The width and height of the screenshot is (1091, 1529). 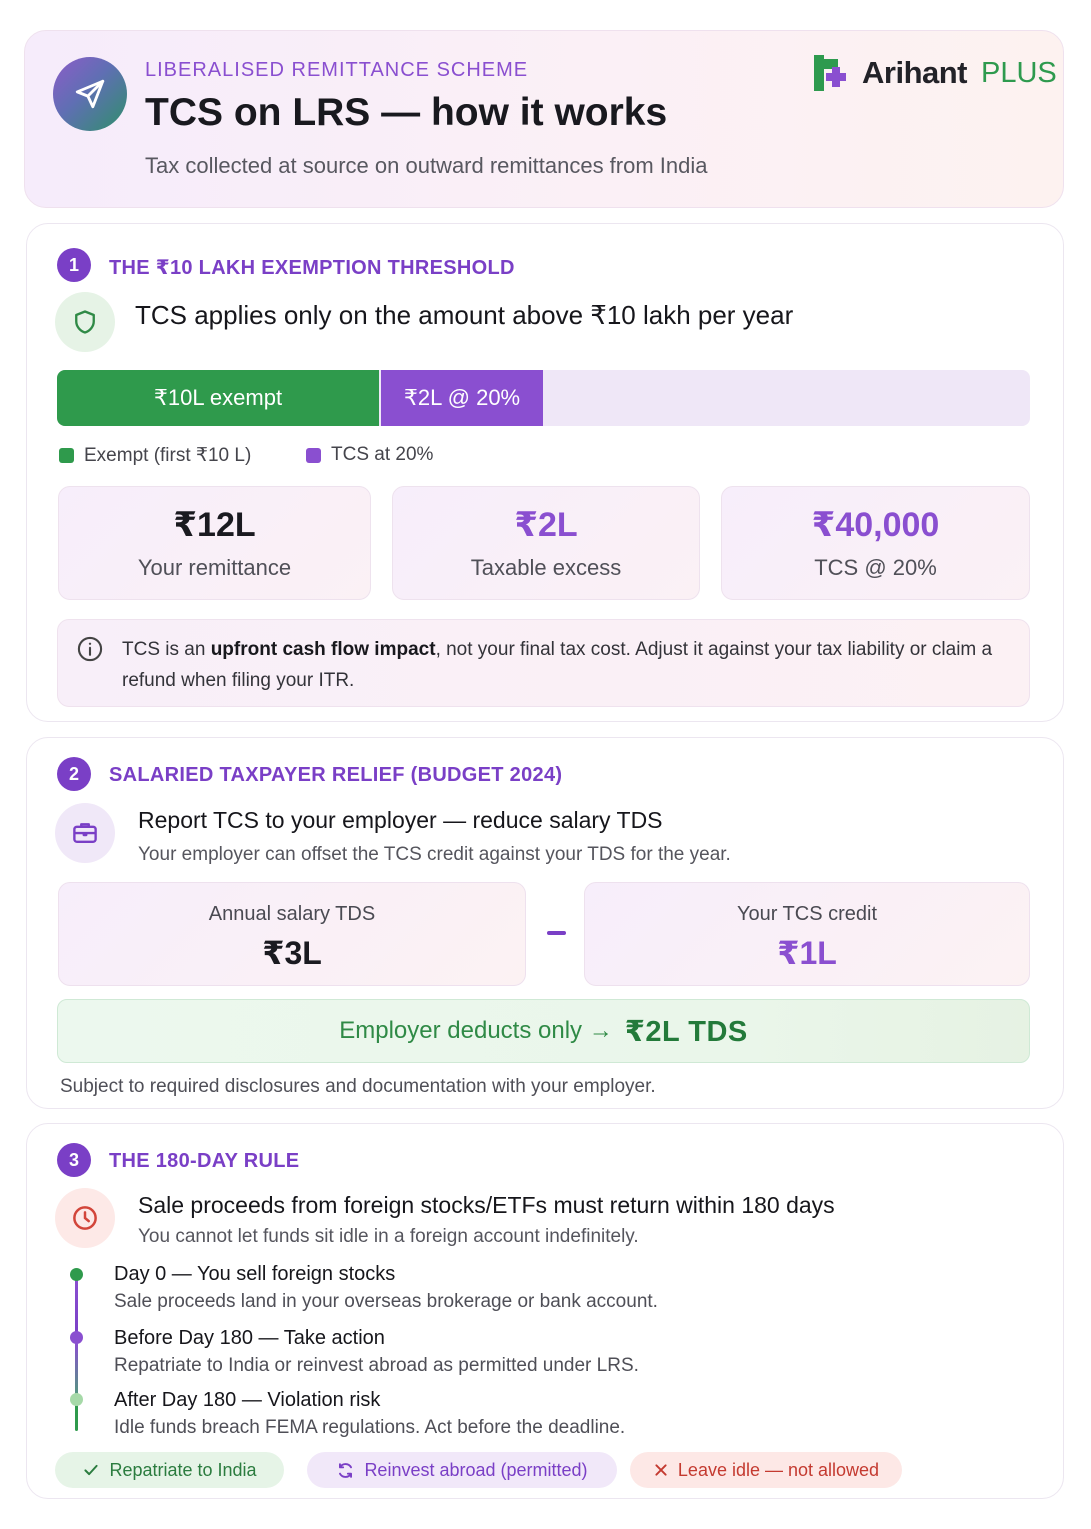 I want to click on brand-logo: Arihant PLUS, so click(x=934, y=73).